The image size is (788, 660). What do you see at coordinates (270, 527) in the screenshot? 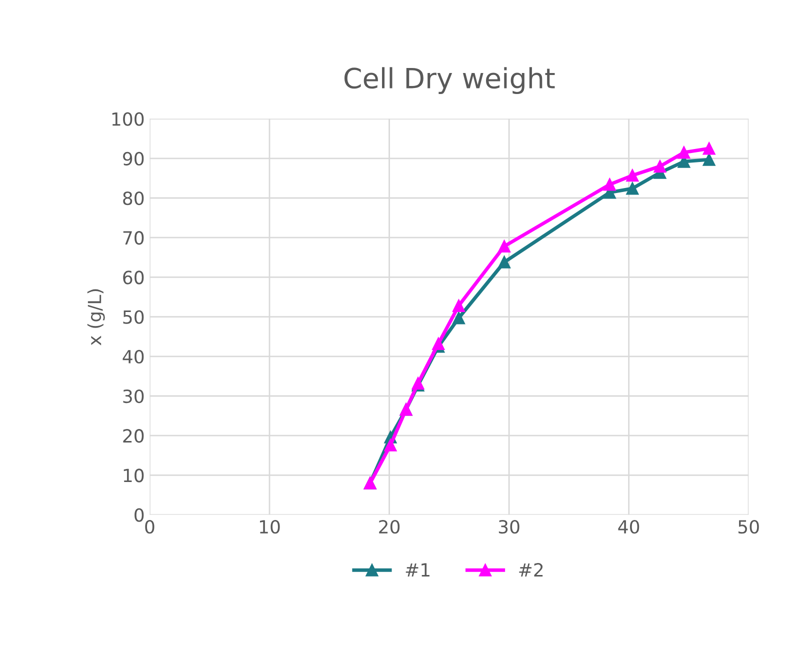
I see `x-tick-label: 10` at bounding box center [270, 527].